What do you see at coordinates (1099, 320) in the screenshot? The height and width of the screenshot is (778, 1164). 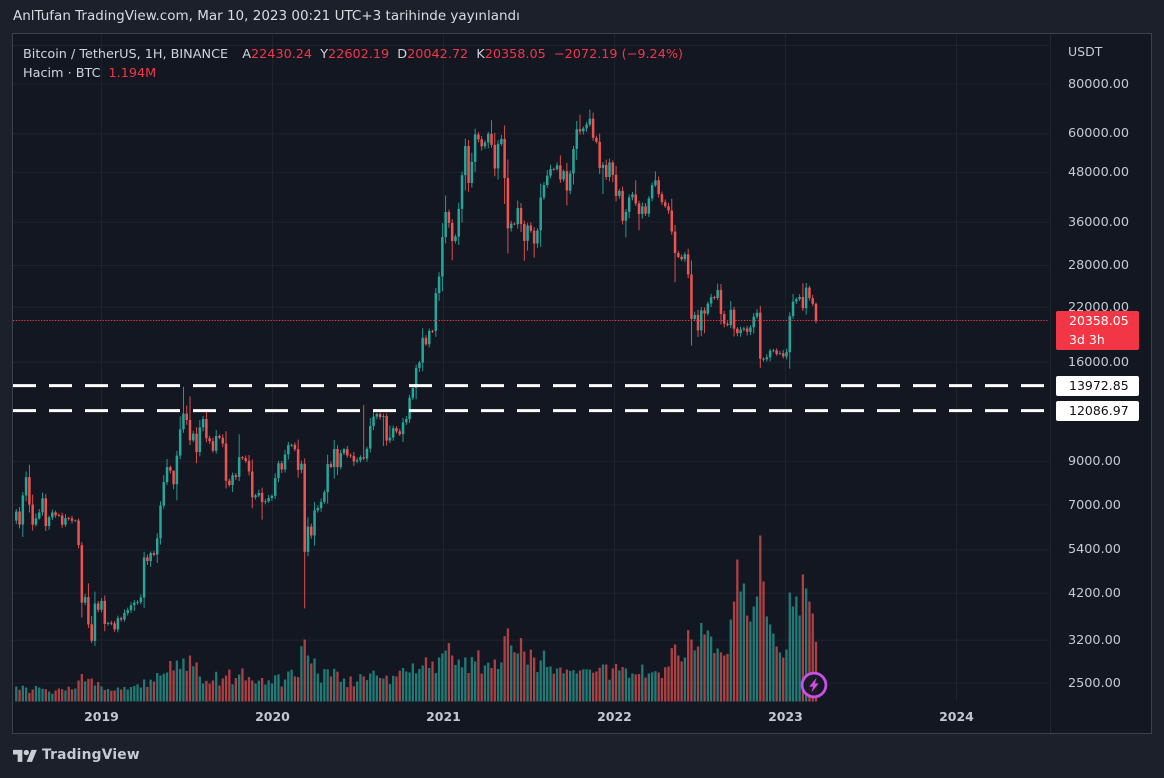 I see `current-price-value: 20358.05` at bounding box center [1099, 320].